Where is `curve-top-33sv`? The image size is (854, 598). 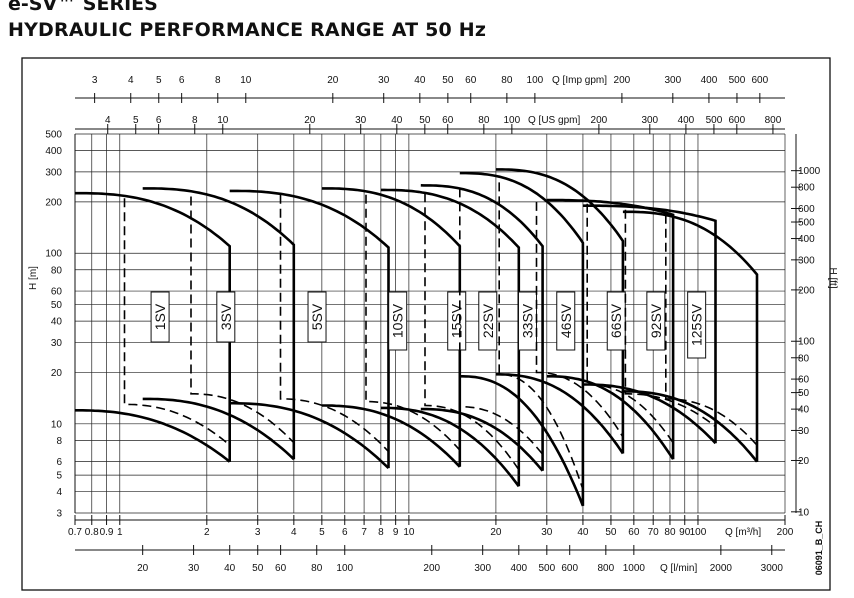
curve-top-33sv is located at coordinates (522, 338).